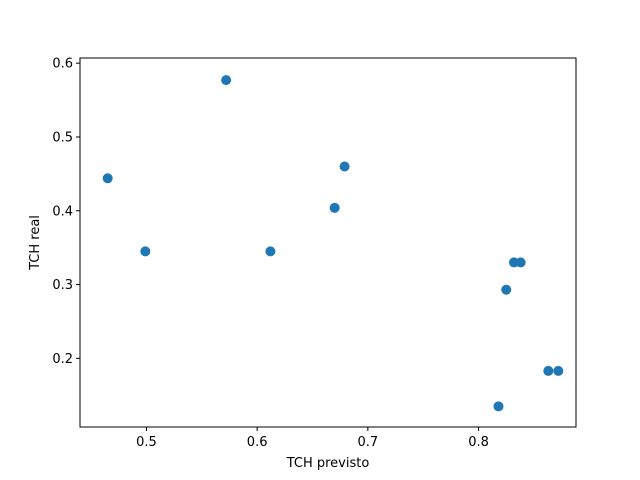 The image size is (640, 480). I want to click on x-tick-label: 0.8, so click(478, 442).